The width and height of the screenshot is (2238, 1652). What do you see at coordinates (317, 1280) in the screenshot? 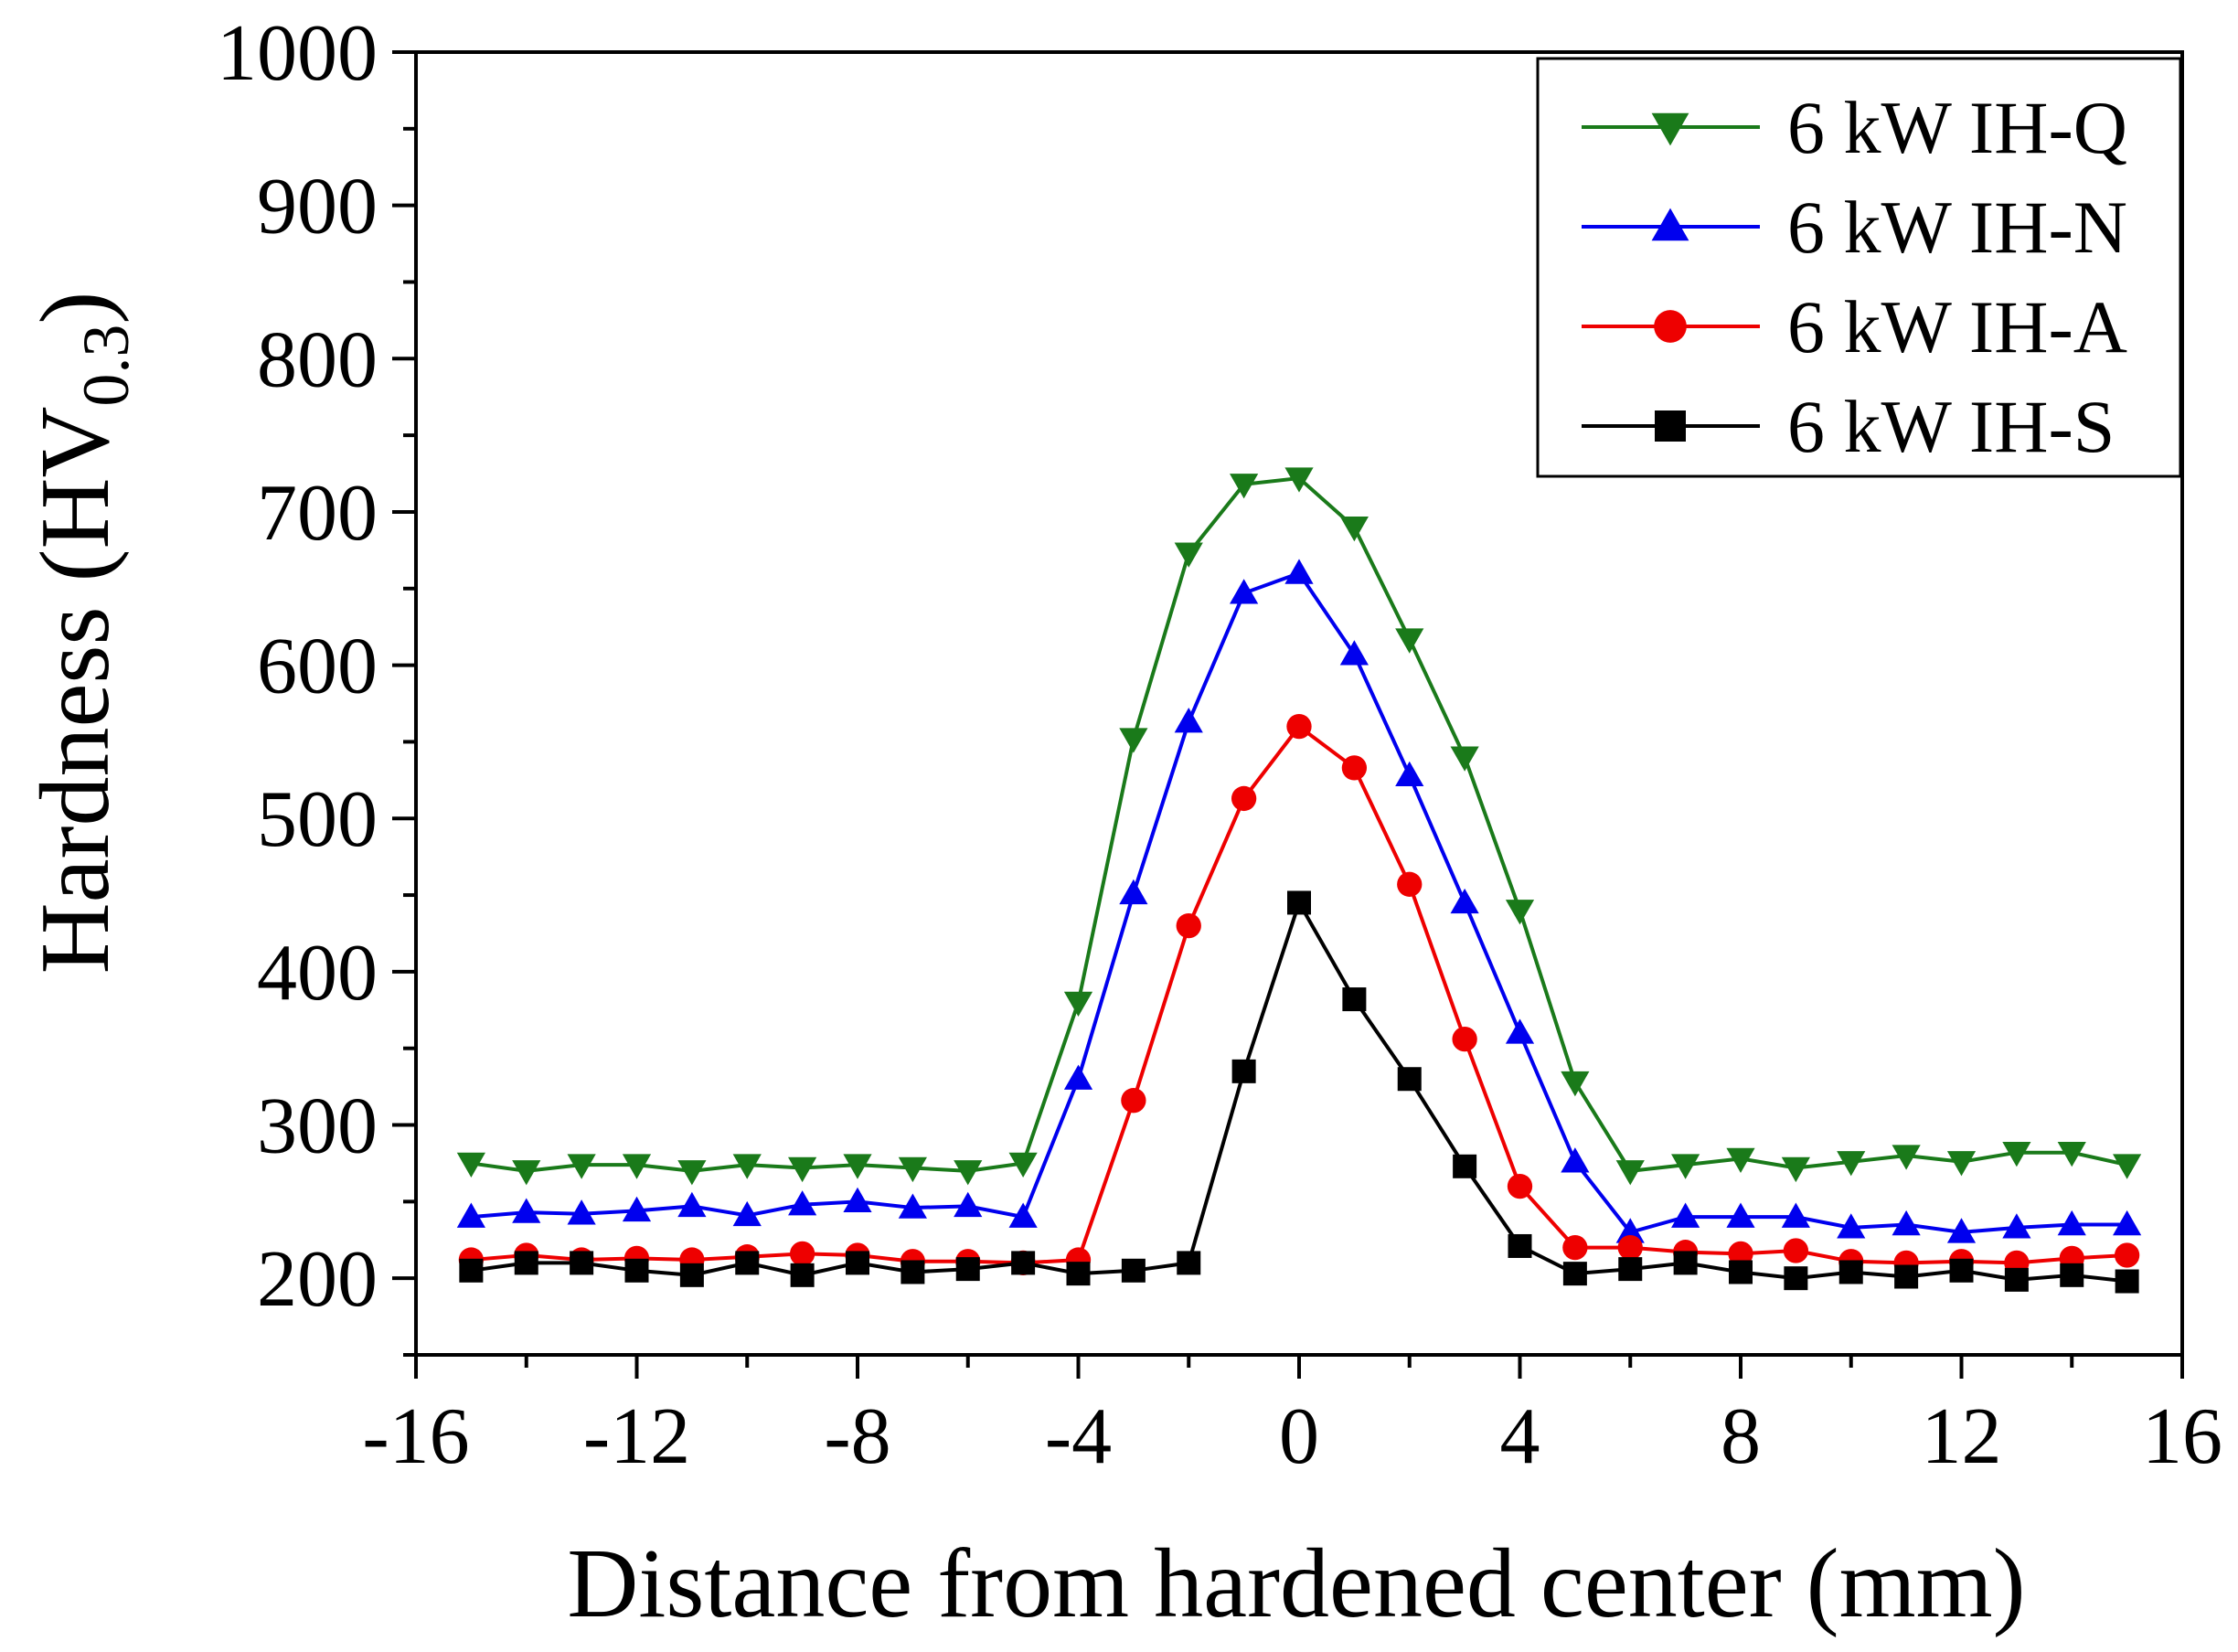
I see `y-tick-label: 200` at bounding box center [317, 1280].